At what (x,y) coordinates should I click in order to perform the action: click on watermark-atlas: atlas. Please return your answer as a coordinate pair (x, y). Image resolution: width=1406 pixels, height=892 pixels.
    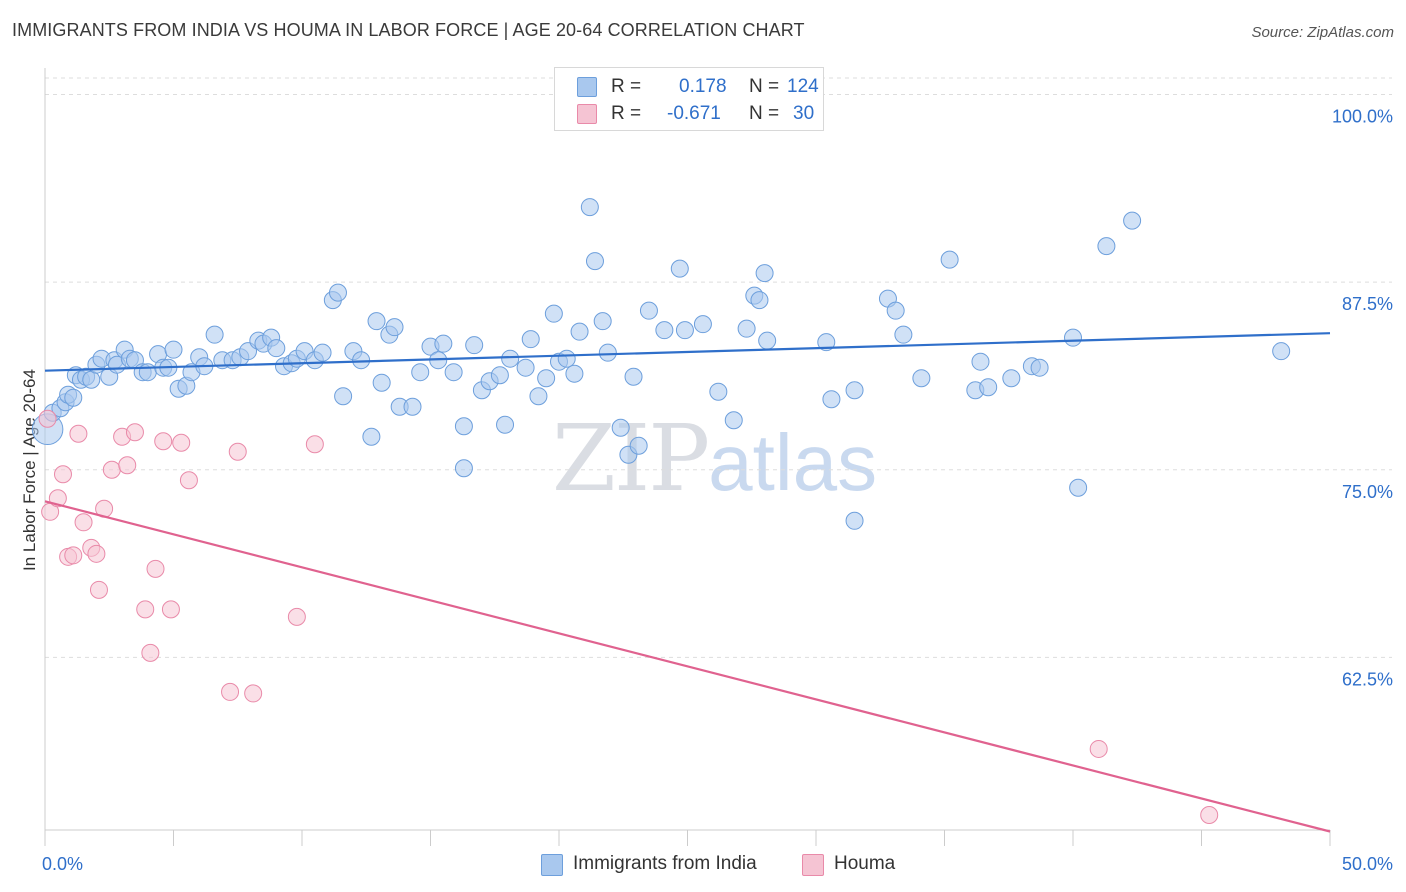
    Looking at the image, I should click on (793, 462).